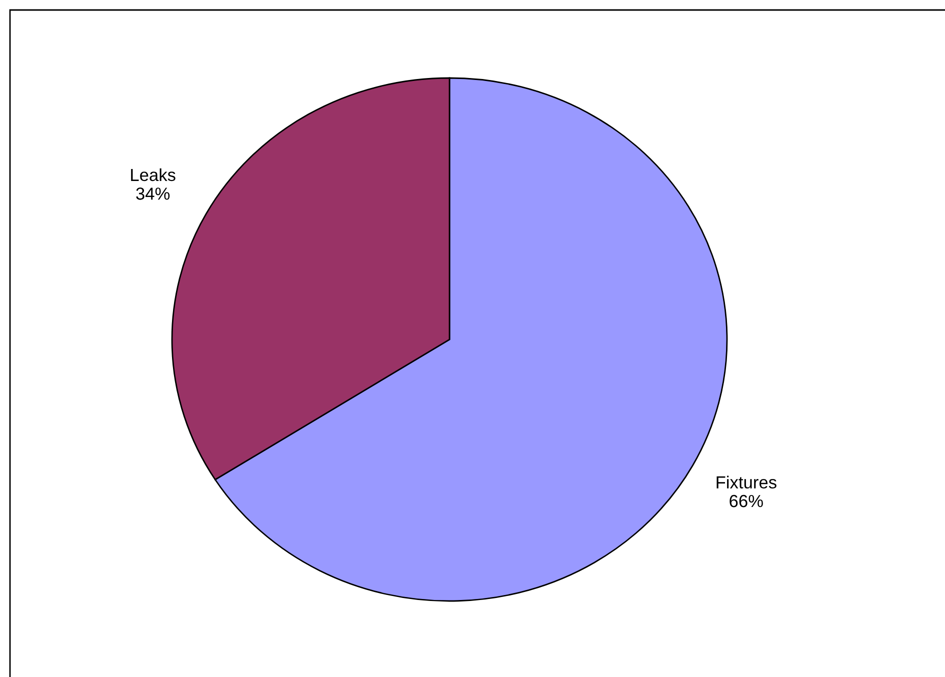 Image resolution: width=945 pixels, height=677 pixels. I want to click on slice-label: Leaks, so click(153, 175).